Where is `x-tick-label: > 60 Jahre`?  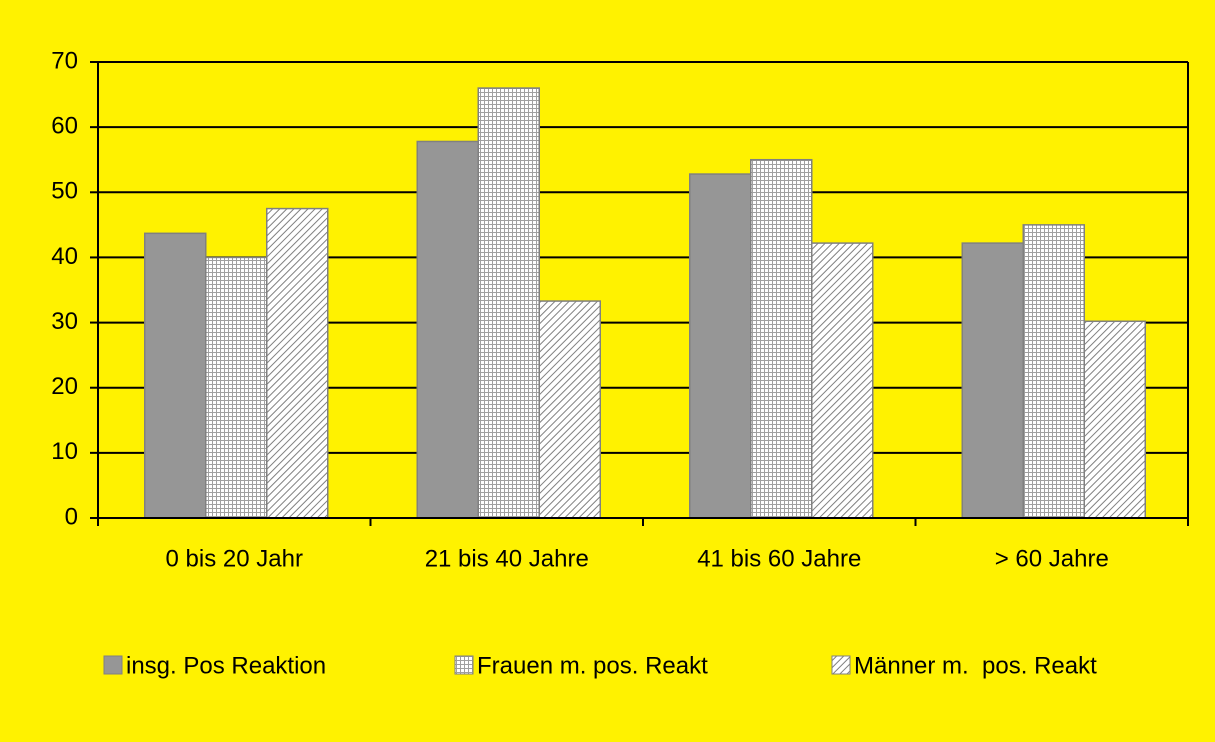 x-tick-label: > 60 Jahre is located at coordinates (1052, 558).